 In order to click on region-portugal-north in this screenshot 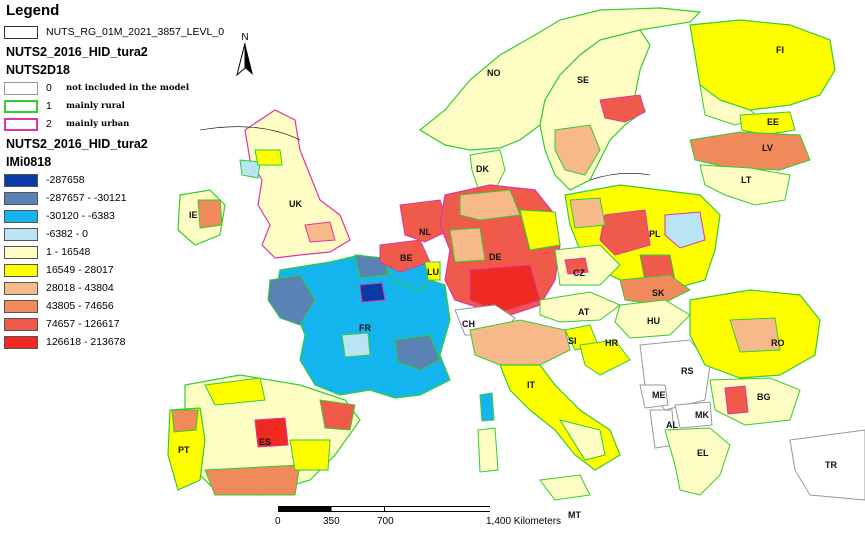, I will do `click(185, 421)`.